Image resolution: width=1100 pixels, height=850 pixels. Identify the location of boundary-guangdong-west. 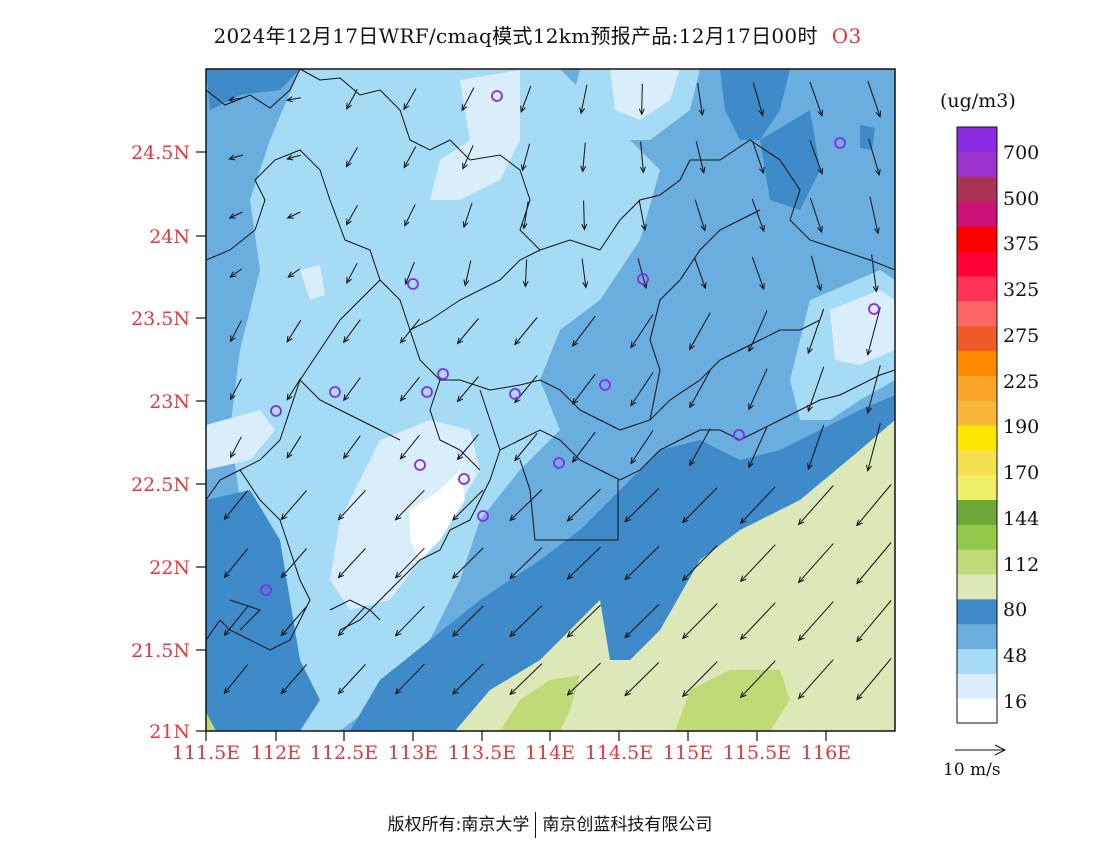
(413, 290).